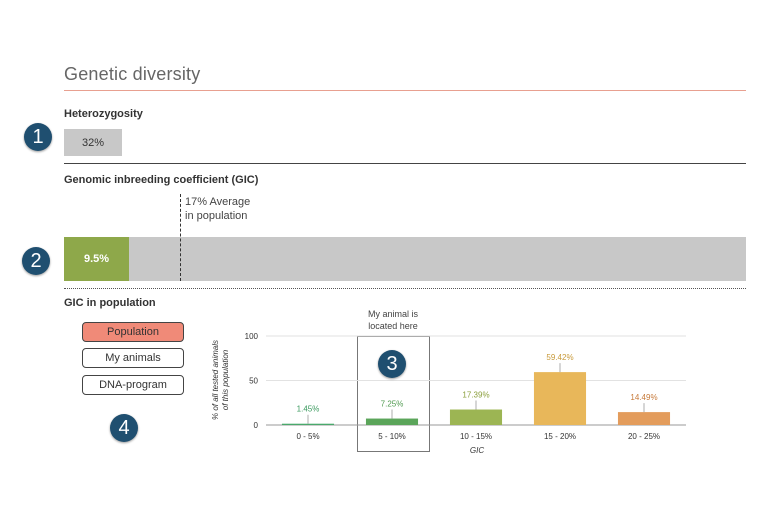 The image size is (768, 512). Describe the element at coordinates (216, 216) in the screenshot. I see `average-label-line2: in population` at that location.